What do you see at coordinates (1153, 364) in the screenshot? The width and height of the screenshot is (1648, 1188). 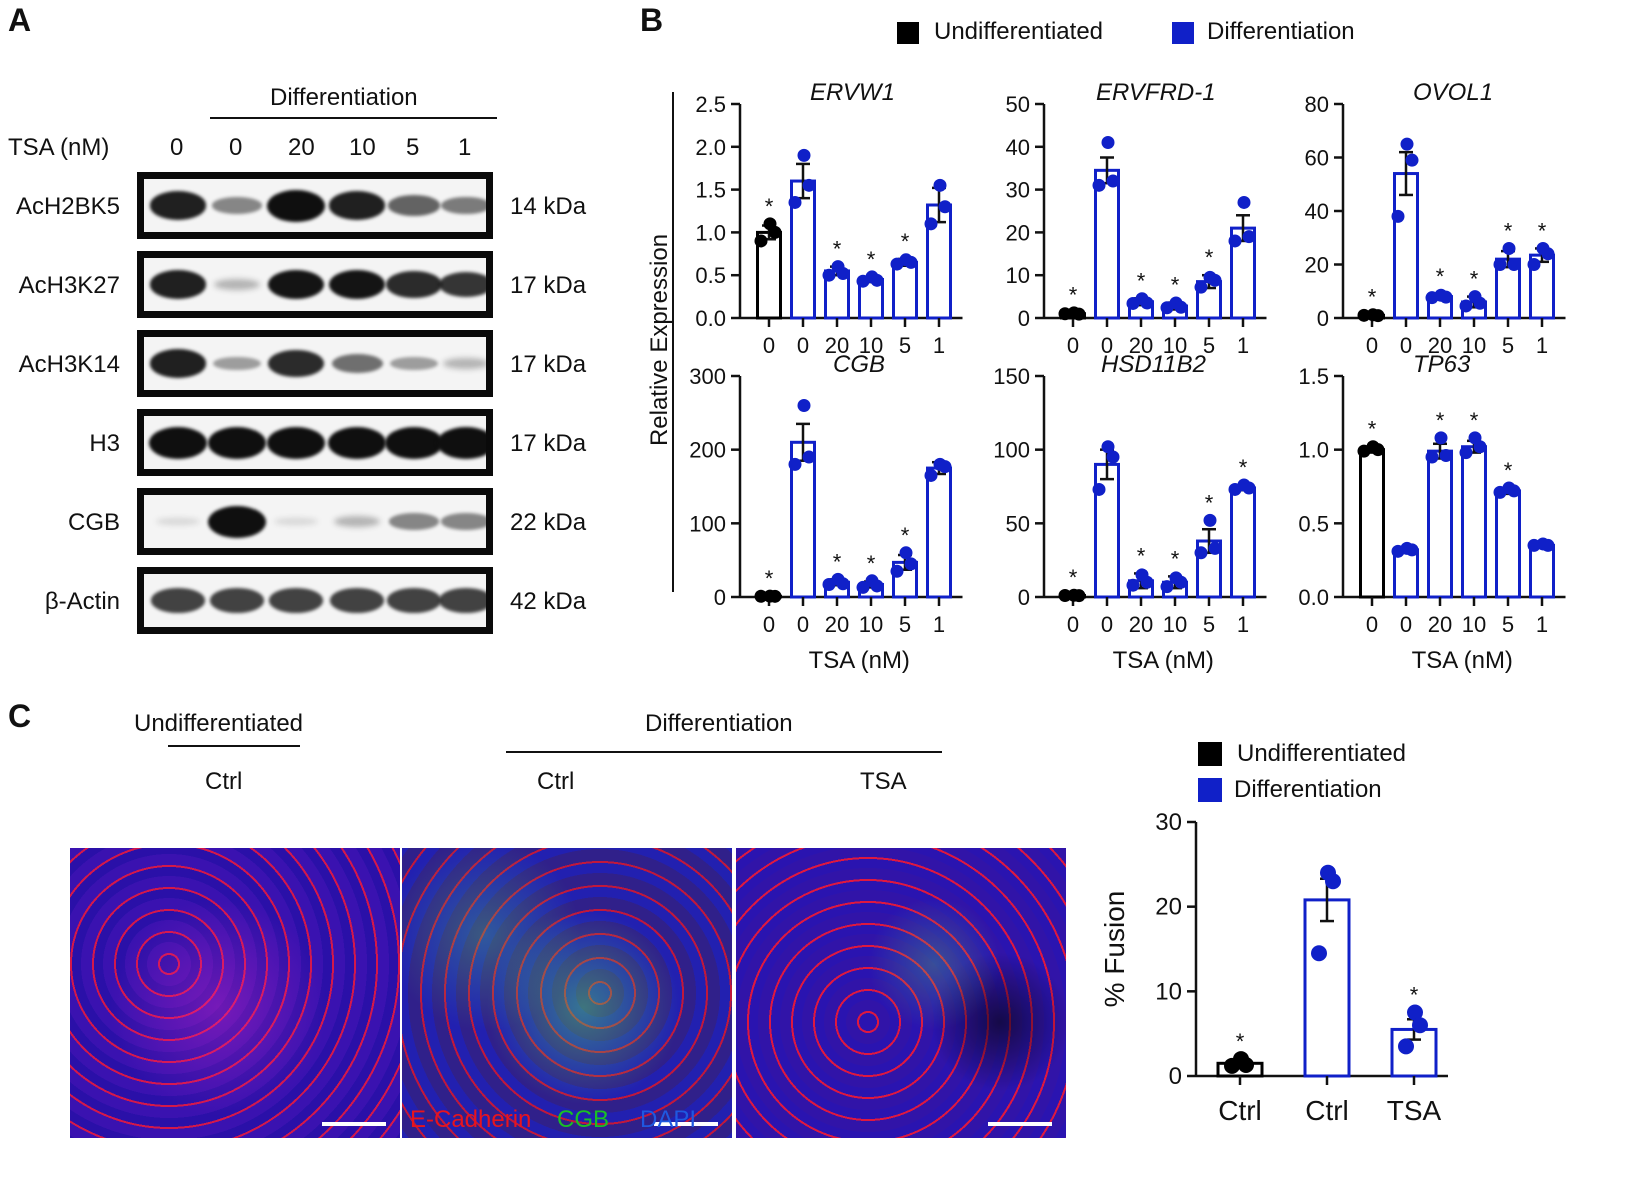 I see `chart-title: HSD11B2` at bounding box center [1153, 364].